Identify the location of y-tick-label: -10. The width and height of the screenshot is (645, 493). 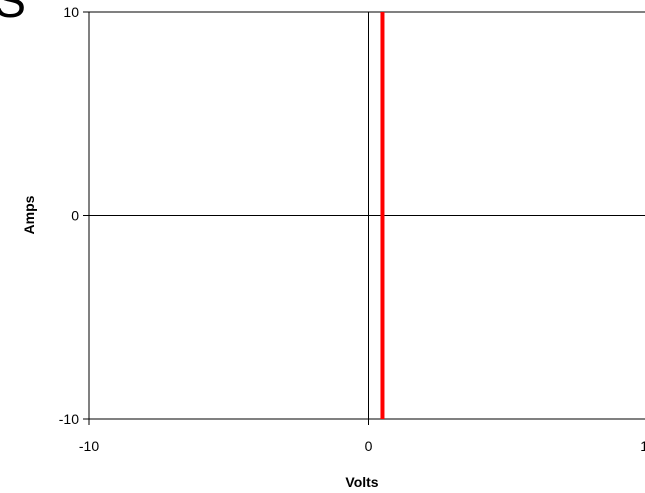
(69, 419).